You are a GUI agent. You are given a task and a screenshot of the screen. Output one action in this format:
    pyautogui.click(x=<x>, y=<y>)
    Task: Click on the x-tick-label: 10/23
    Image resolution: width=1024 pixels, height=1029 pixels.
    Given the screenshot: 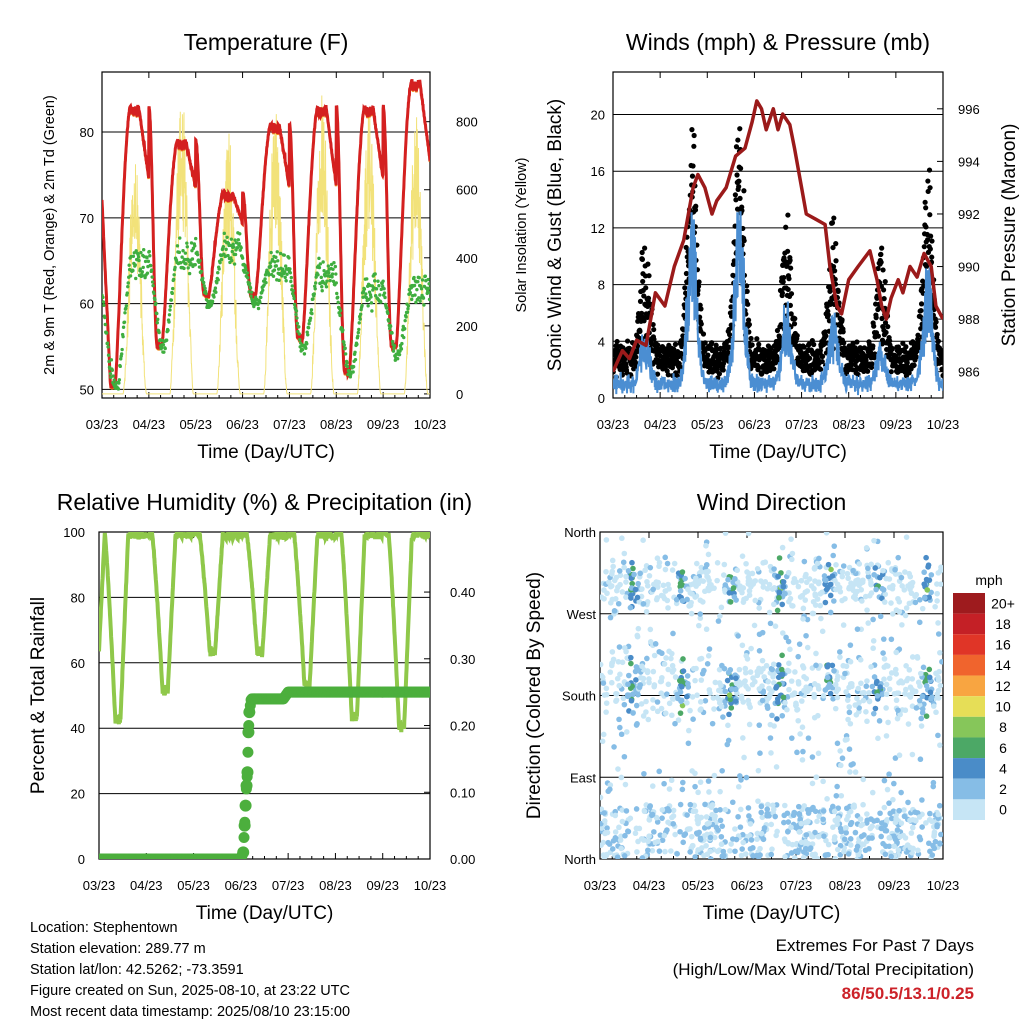 What is the action you would take?
    pyautogui.click(x=430, y=424)
    